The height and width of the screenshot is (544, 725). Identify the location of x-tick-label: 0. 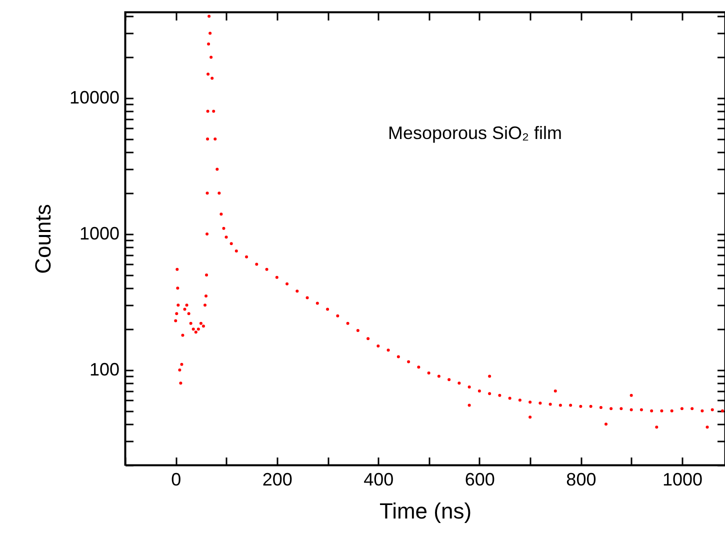
(176, 480).